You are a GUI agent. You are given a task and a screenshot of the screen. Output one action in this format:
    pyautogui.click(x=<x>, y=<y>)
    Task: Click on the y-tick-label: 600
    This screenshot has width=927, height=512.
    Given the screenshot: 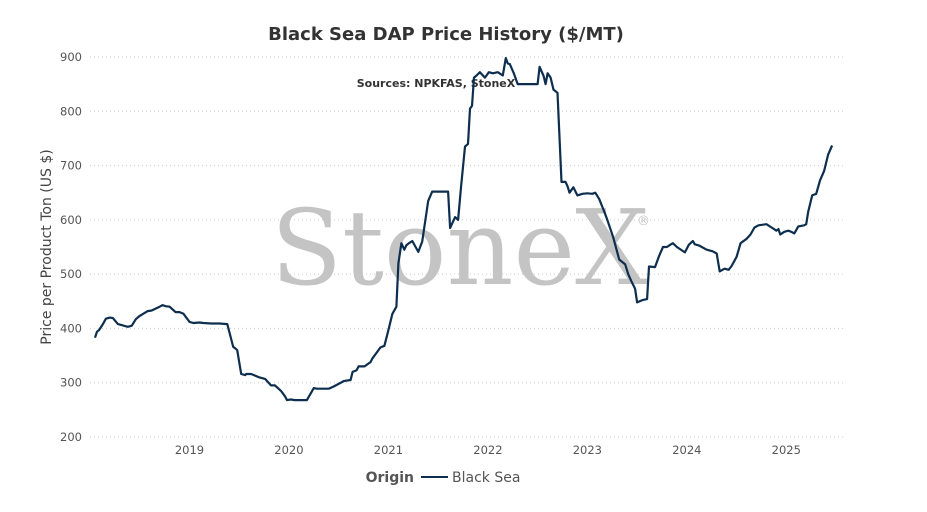 What is the action you would take?
    pyautogui.click(x=71, y=220)
    